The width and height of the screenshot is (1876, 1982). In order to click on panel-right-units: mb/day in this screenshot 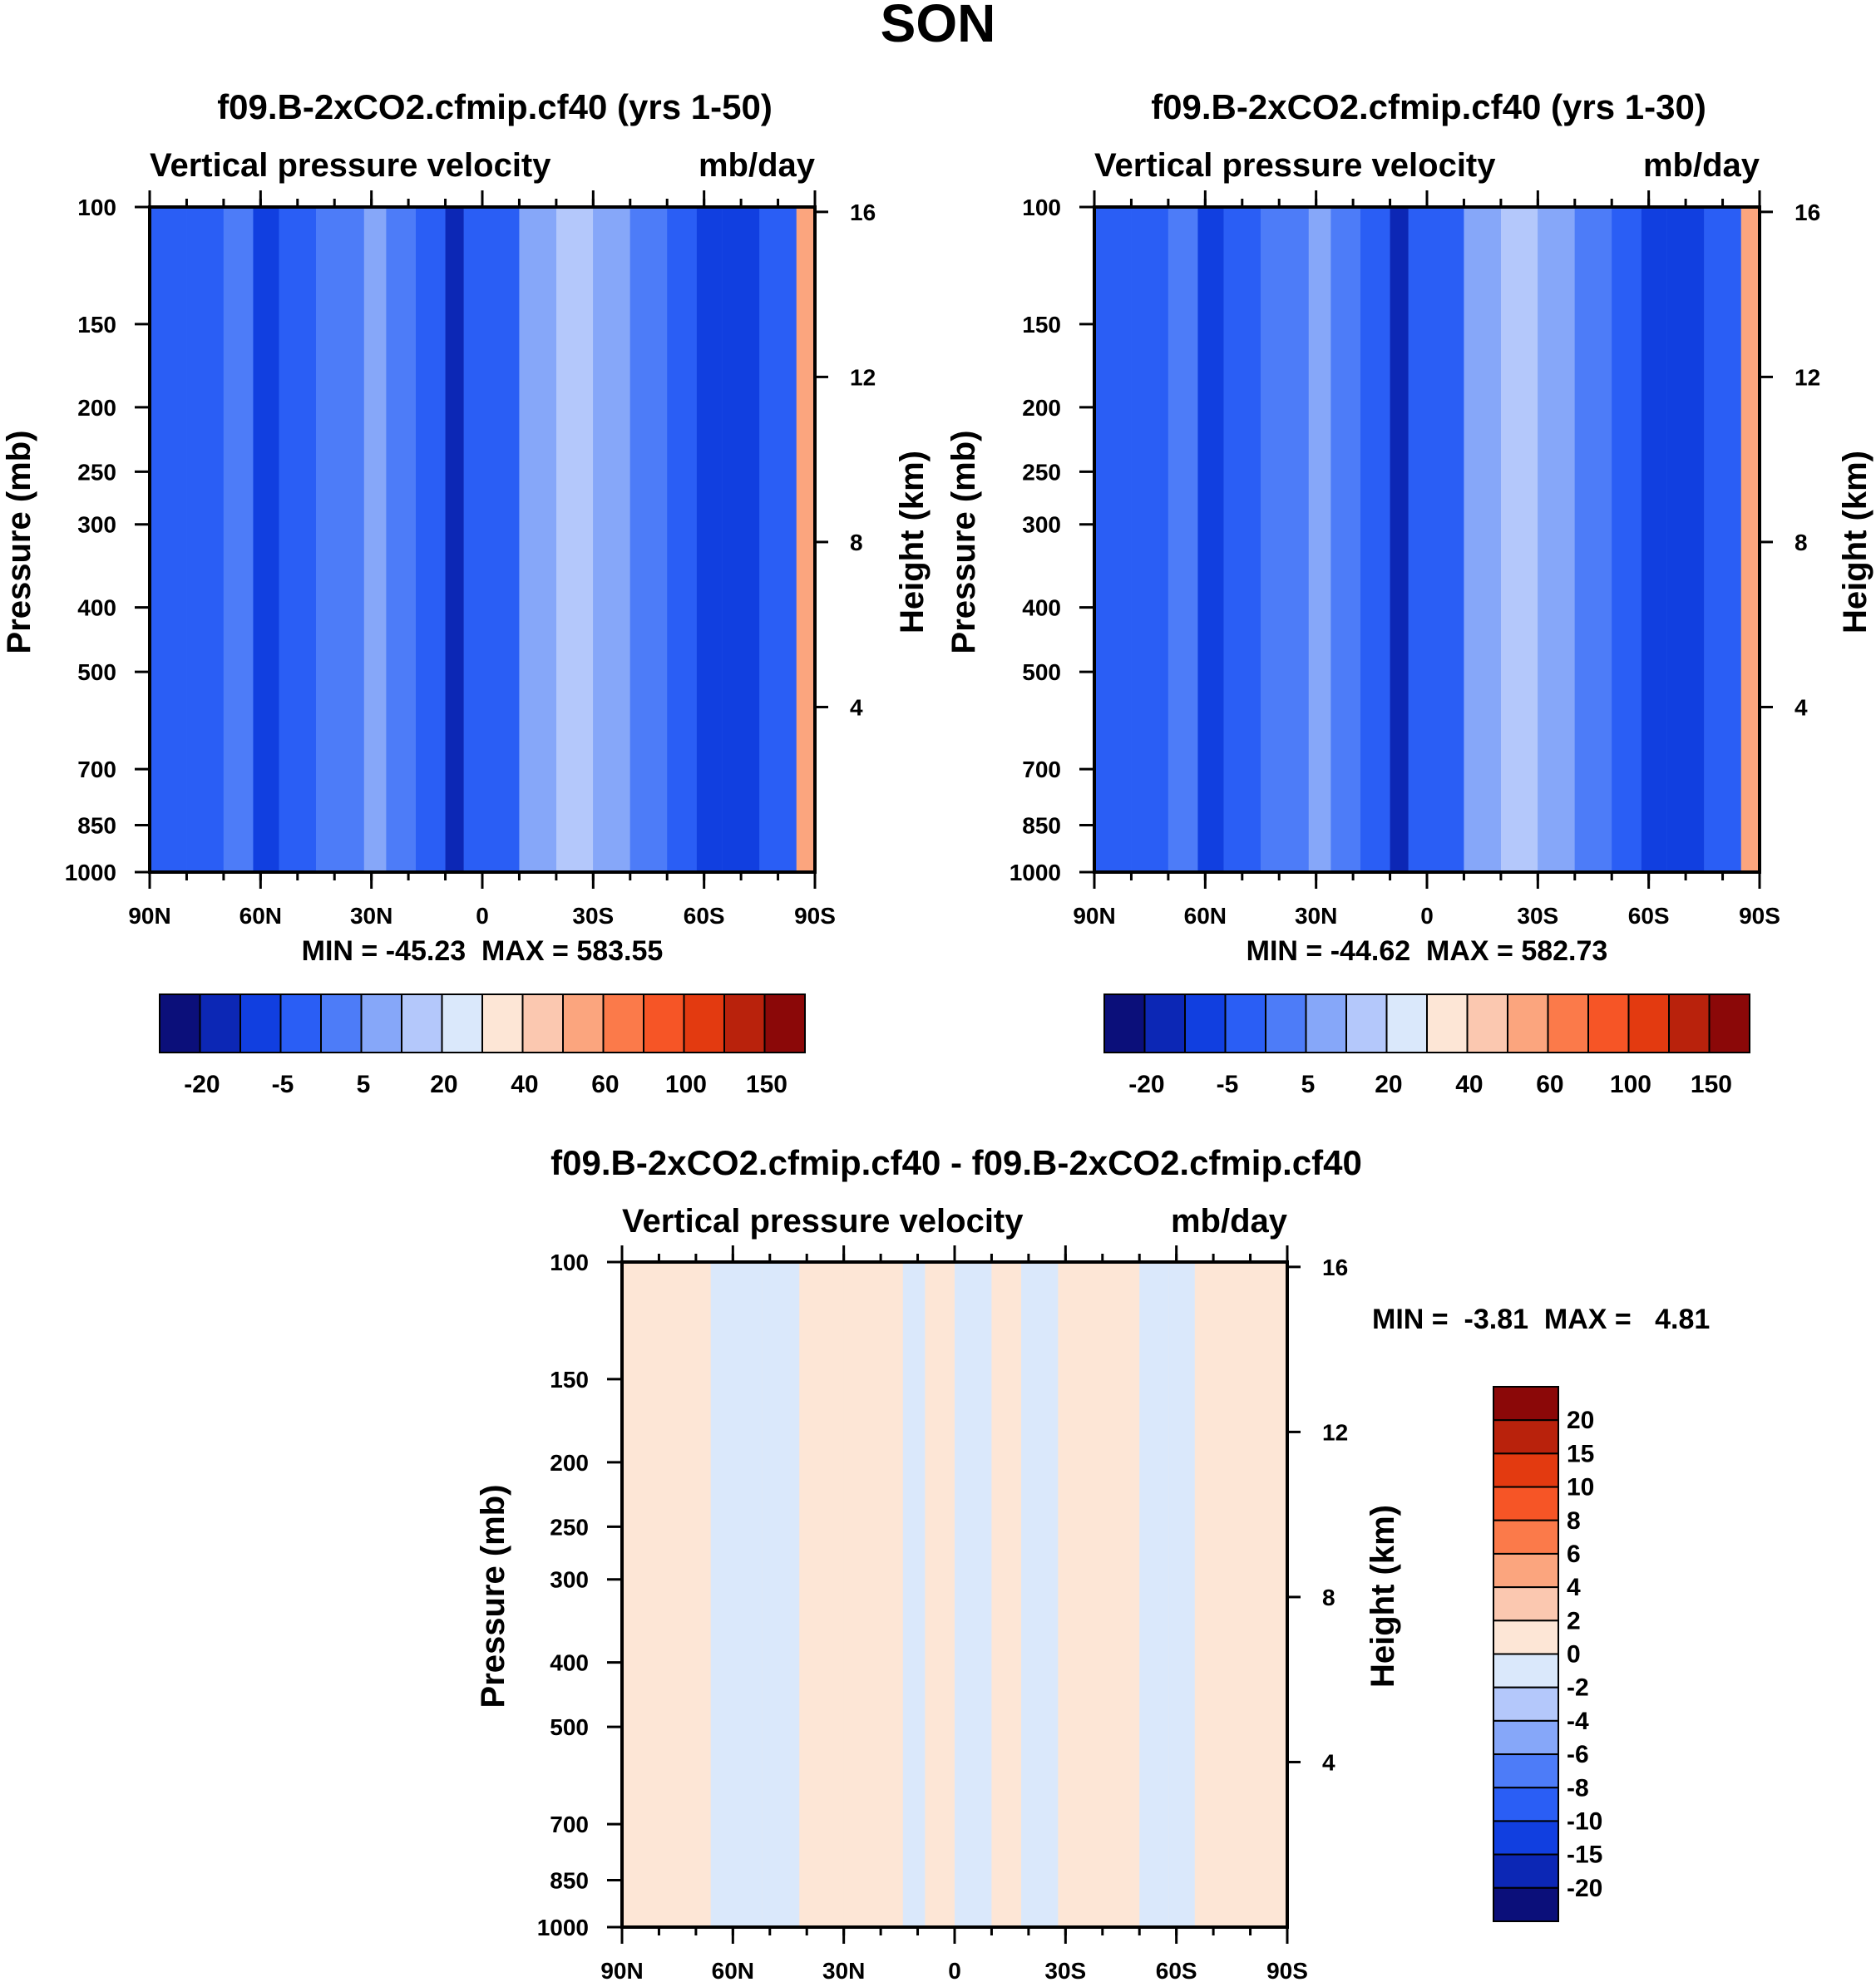, I will do `click(1701, 165)`.